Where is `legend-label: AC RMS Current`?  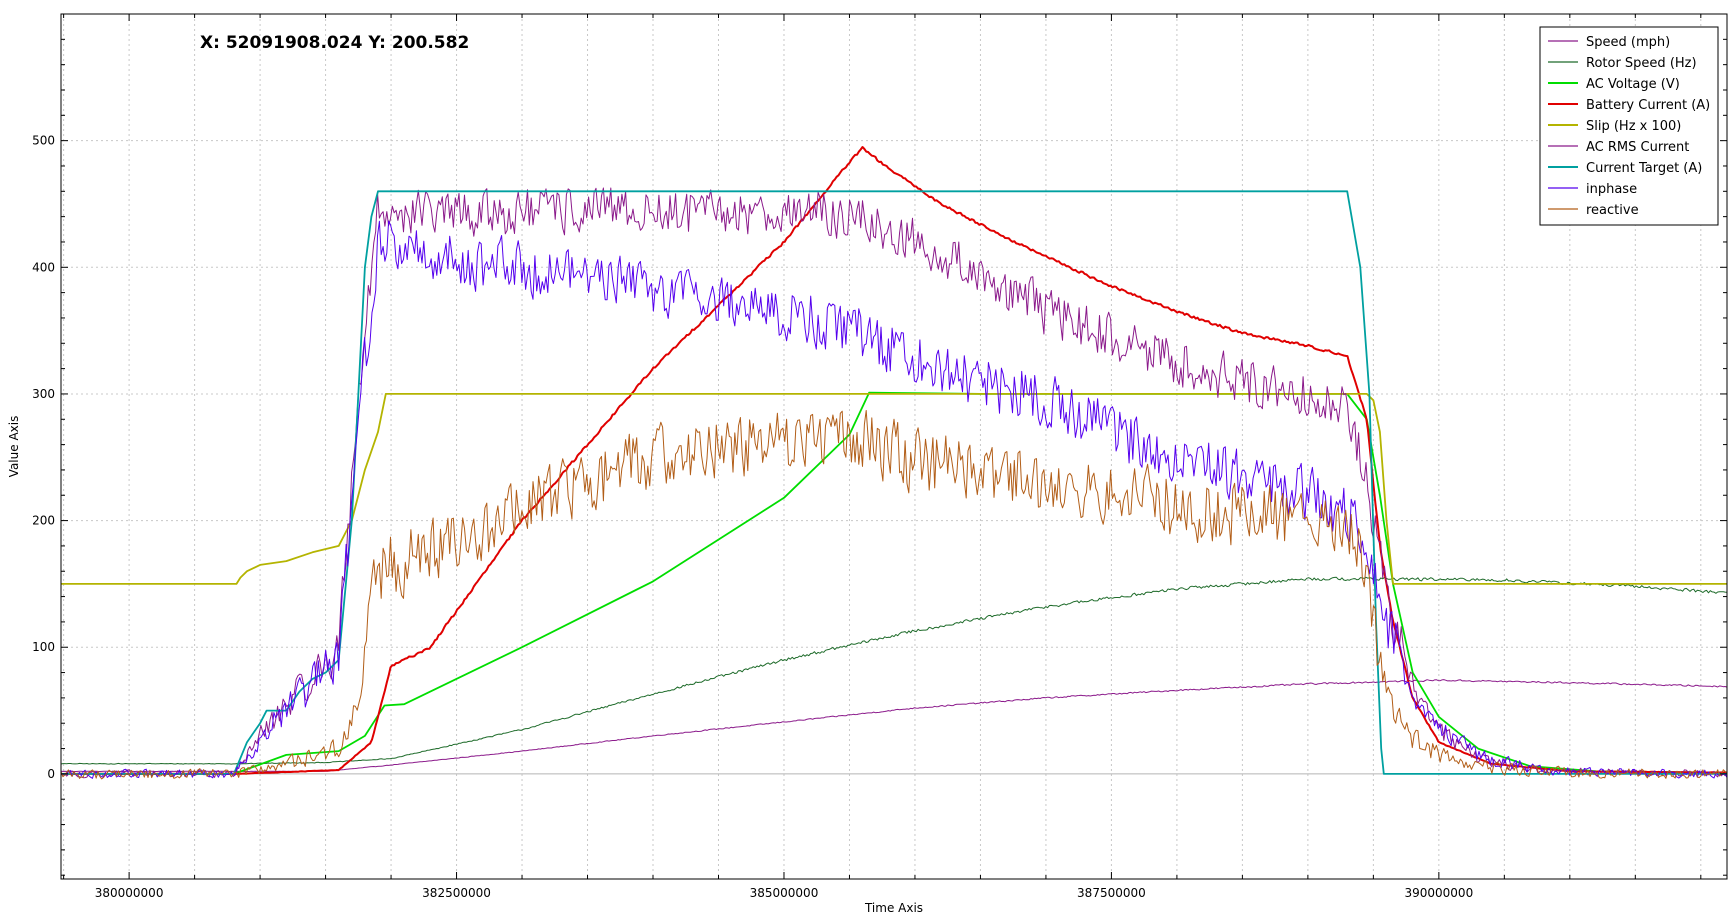 legend-label: AC RMS Current is located at coordinates (1637, 147).